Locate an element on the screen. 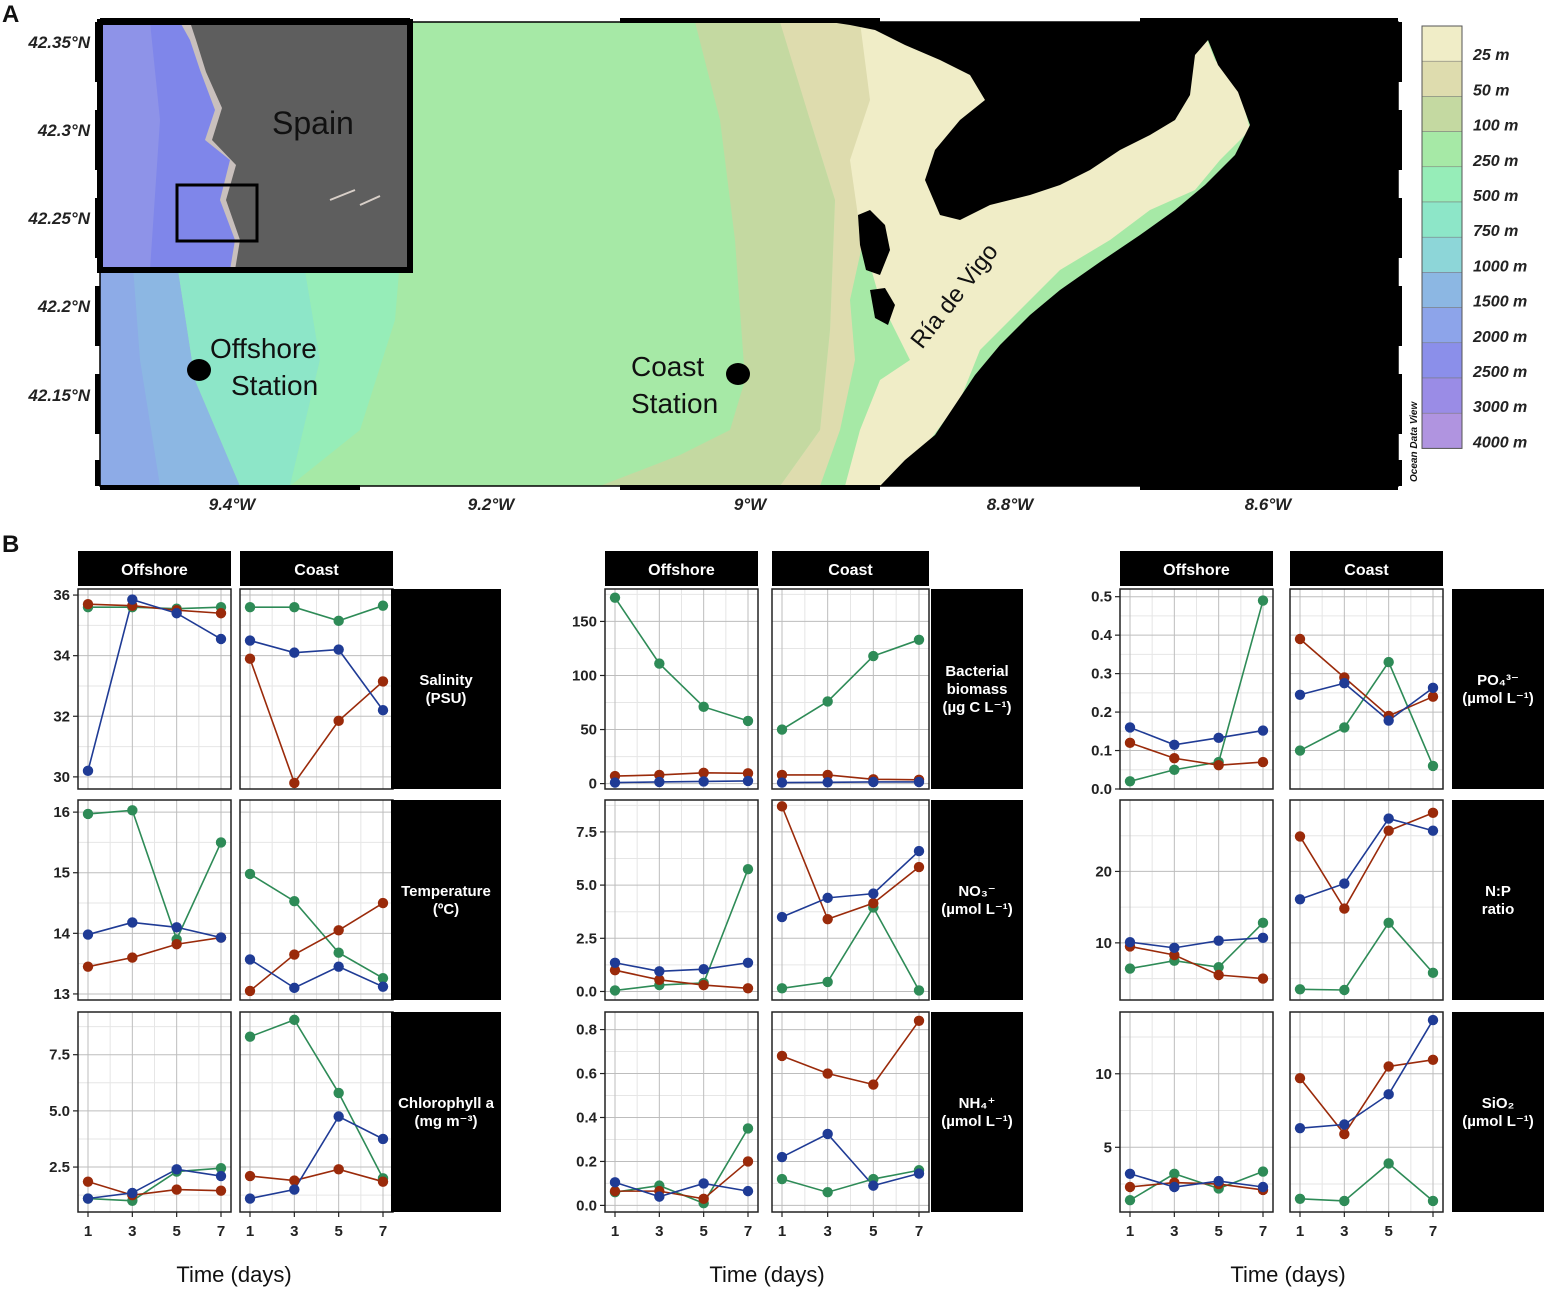  variable-strip-label: (µmol L⁻¹) is located at coordinates (1498, 698).